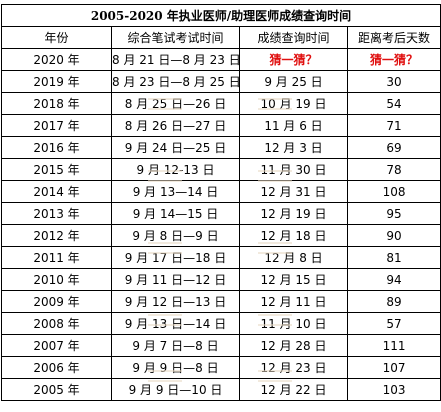 The height and width of the screenshot is (412, 441). I want to click on header-exam-time: 综合笔试考试时间, so click(175, 37).